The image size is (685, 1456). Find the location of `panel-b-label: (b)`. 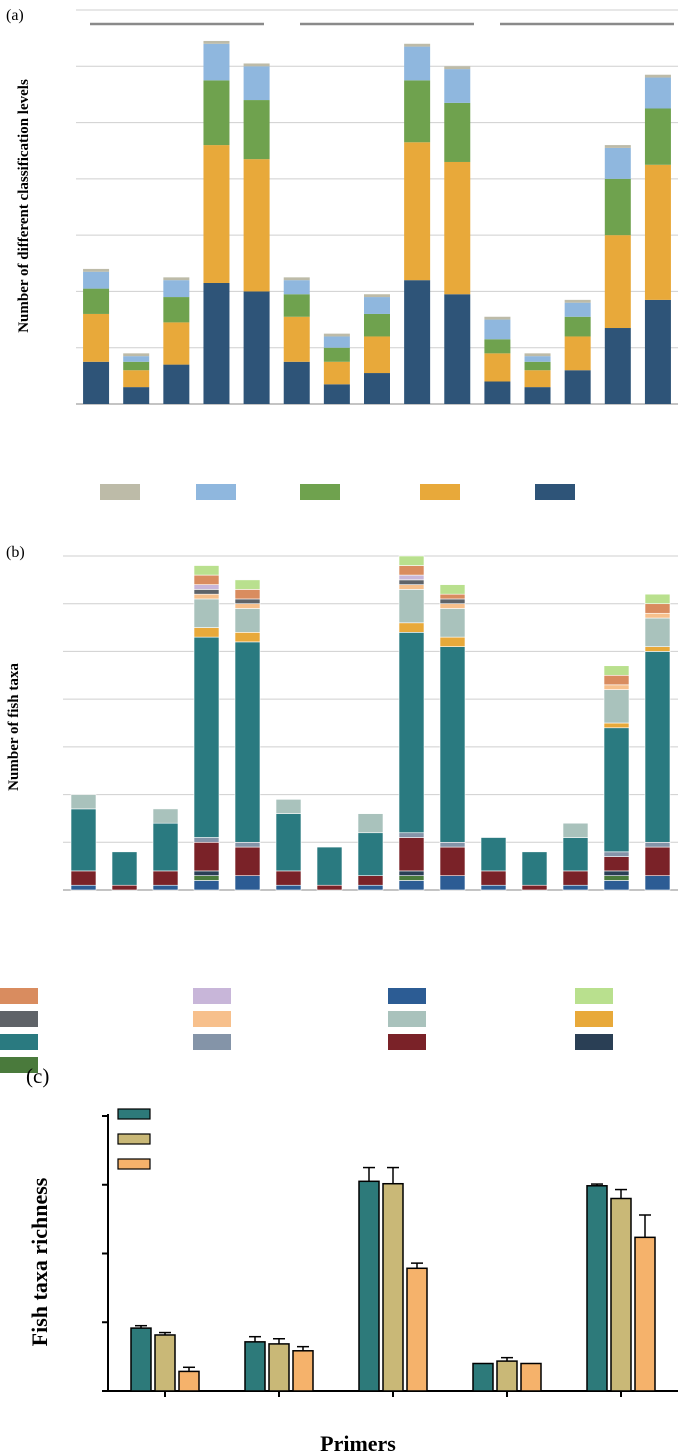

panel-b-label: (b) is located at coordinates (15, 552).